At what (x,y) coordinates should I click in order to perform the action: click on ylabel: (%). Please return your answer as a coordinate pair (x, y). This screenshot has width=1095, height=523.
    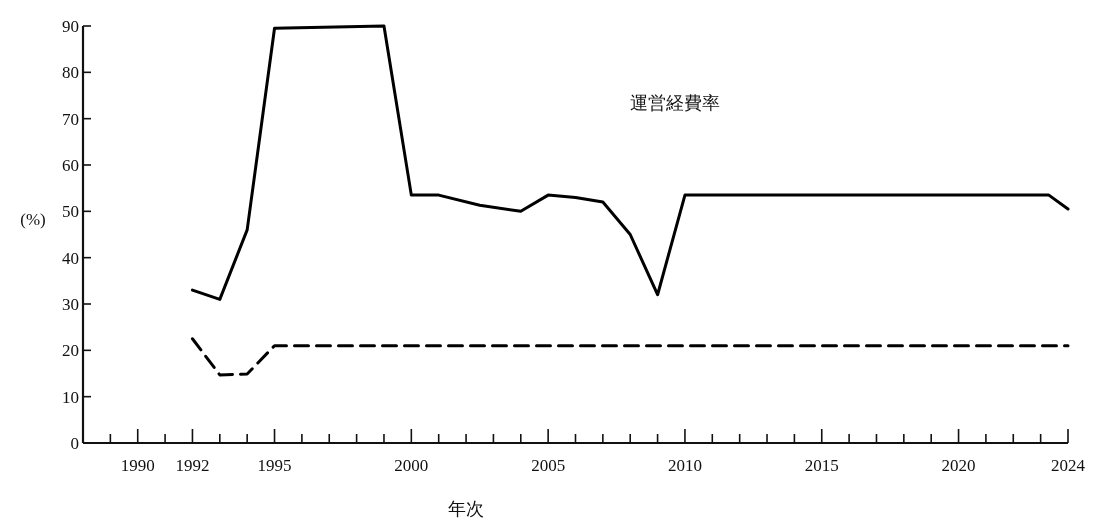
    Looking at the image, I should click on (33, 220).